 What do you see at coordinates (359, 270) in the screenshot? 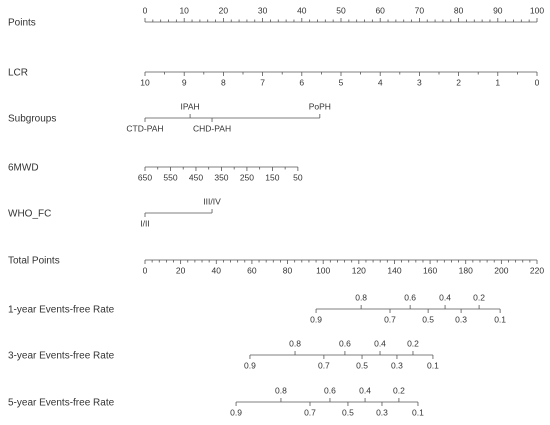
I see `tick-label: 120` at bounding box center [359, 270].